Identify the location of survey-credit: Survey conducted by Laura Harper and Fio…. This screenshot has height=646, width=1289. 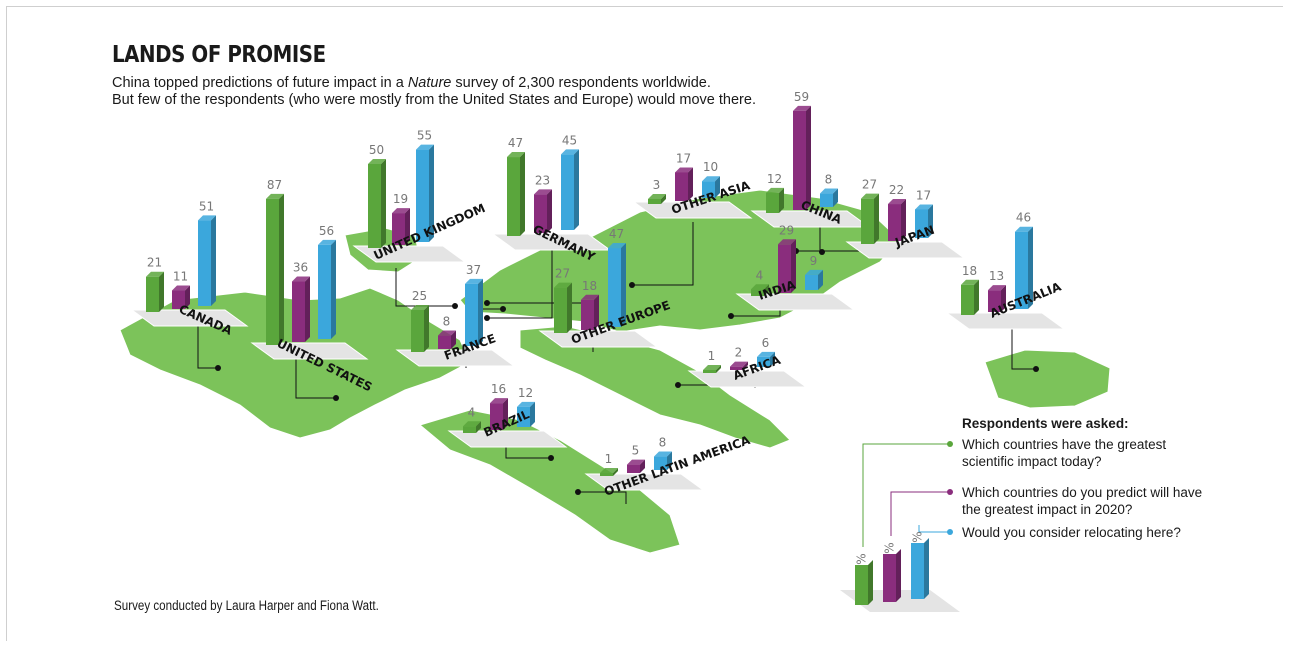
(246, 605).